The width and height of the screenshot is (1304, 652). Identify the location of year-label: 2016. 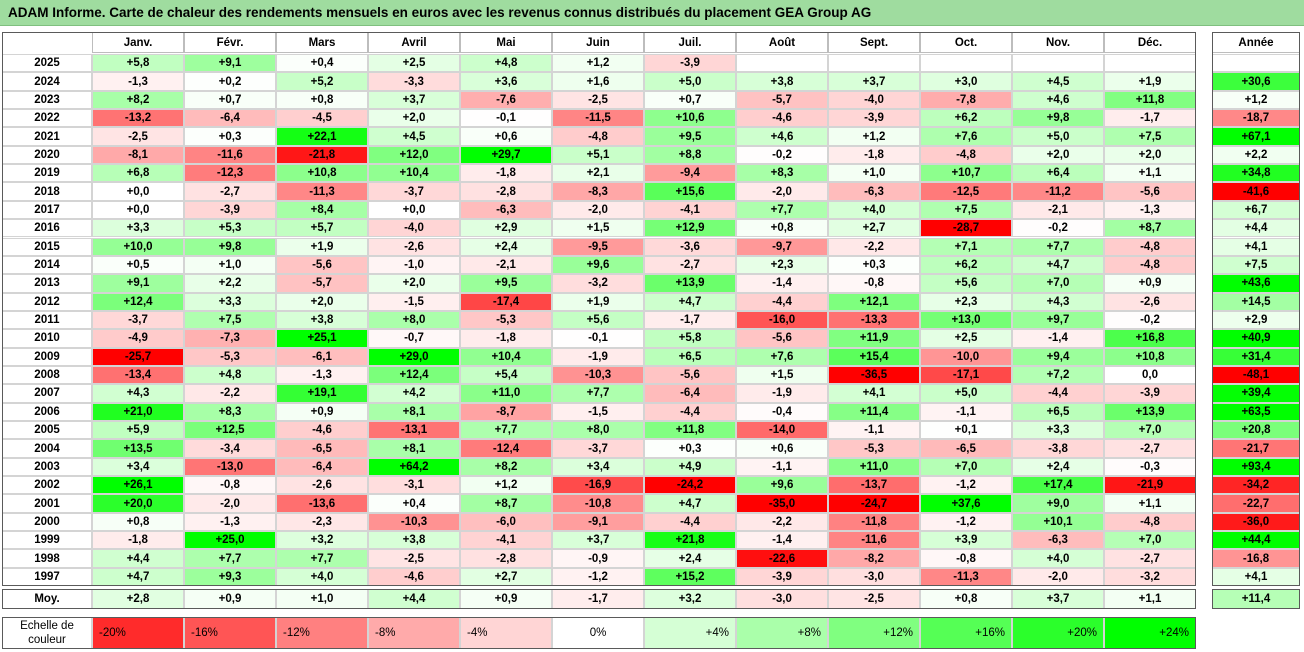
(47, 228).